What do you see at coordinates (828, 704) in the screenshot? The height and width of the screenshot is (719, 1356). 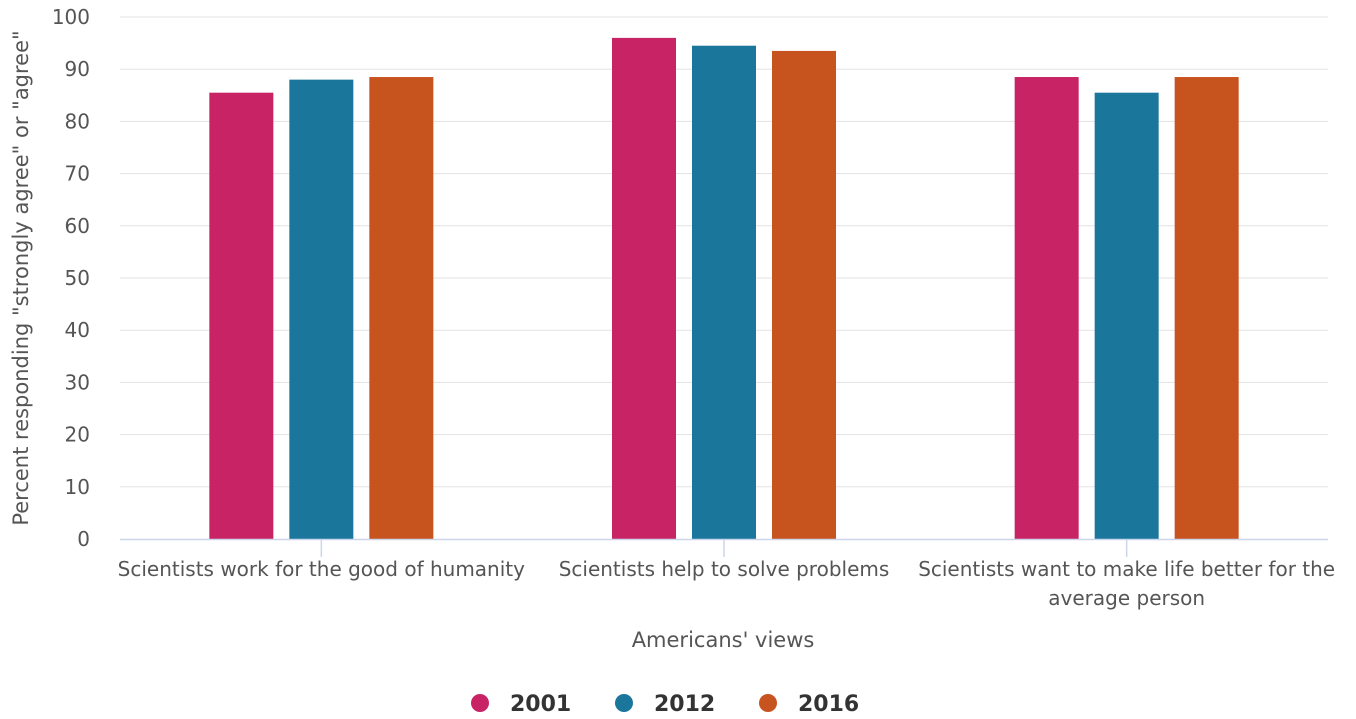 I see `legend-label-2016: 2016` at bounding box center [828, 704].